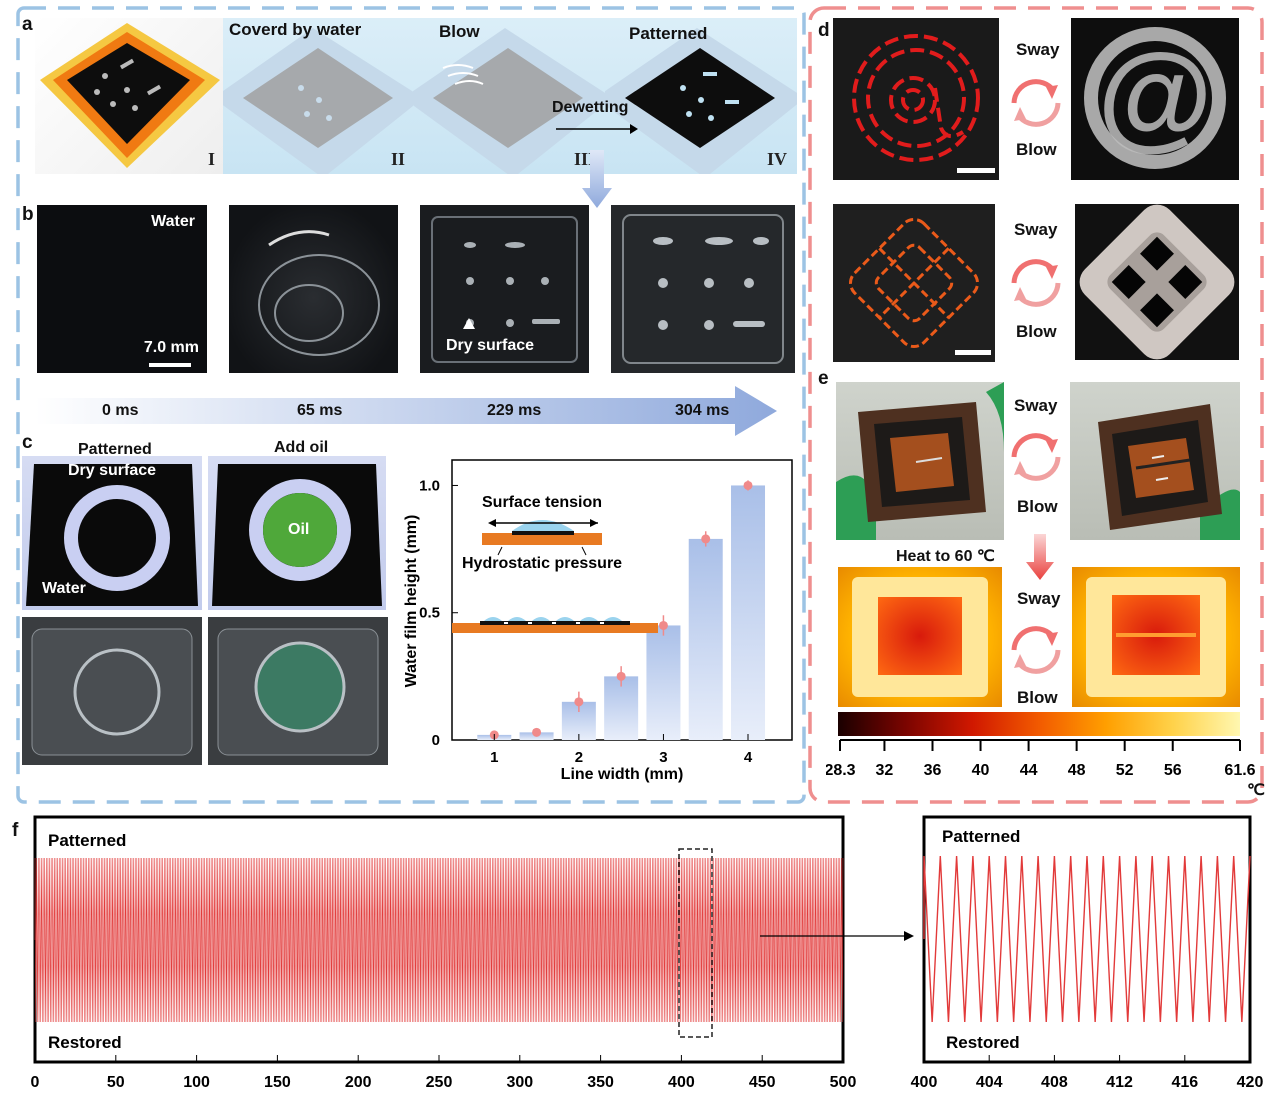 The width and height of the screenshot is (1269, 1103). I want to click on panel-a-step-4: Patterned IV, so click(701, 96).